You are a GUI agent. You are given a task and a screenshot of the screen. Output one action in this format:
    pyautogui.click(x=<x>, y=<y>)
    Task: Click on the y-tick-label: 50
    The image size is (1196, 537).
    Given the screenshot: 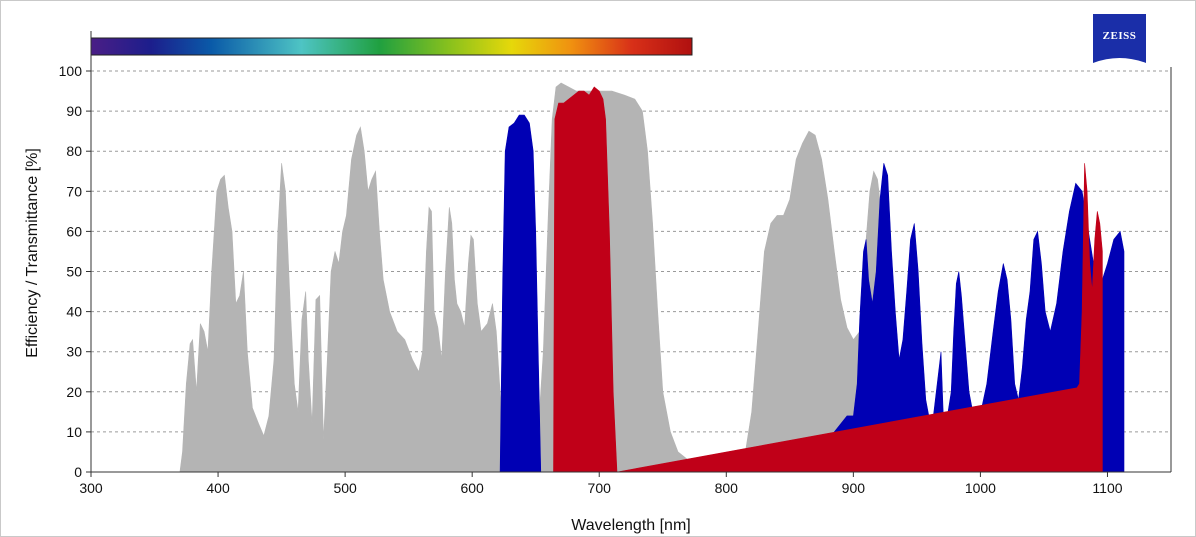 What is the action you would take?
    pyautogui.click(x=74, y=272)
    